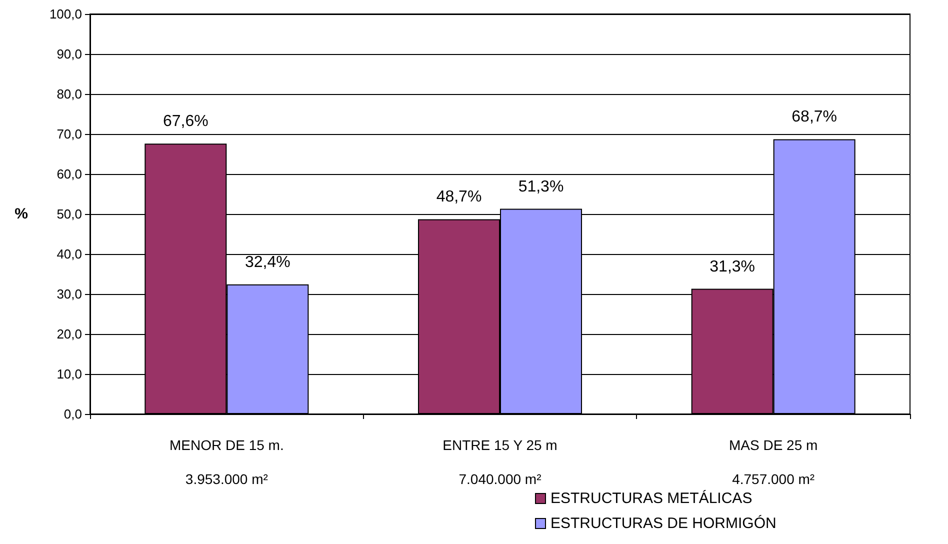 This screenshot has height=544, width=948. What do you see at coordinates (541, 187) in the screenshot?
I see `data-label: 51,3%` at bounding box center [541, 187].